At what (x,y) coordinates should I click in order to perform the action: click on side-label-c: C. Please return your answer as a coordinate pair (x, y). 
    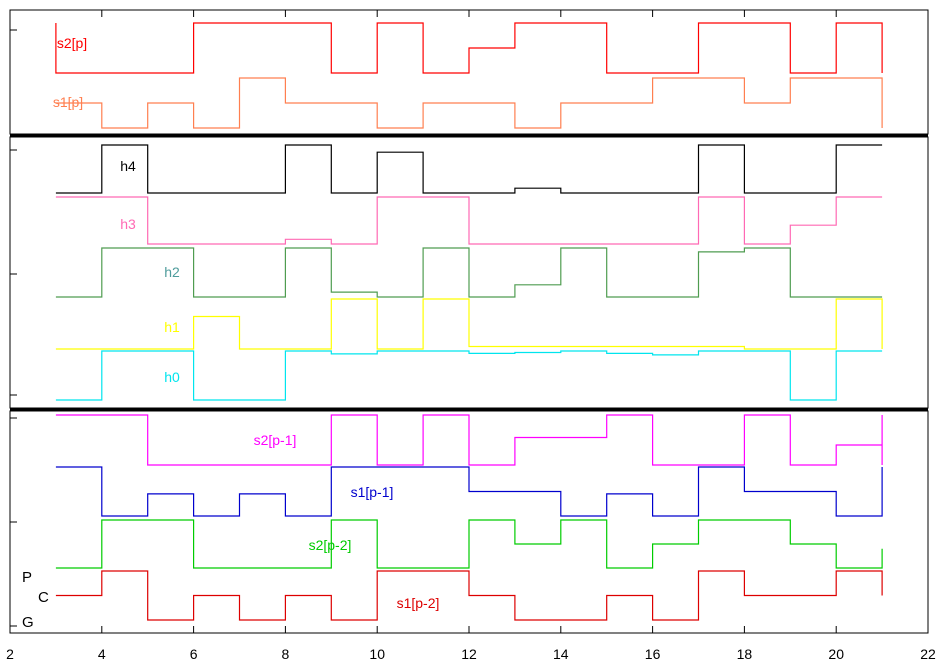
    Looking at the image, I should click on (43, 597).